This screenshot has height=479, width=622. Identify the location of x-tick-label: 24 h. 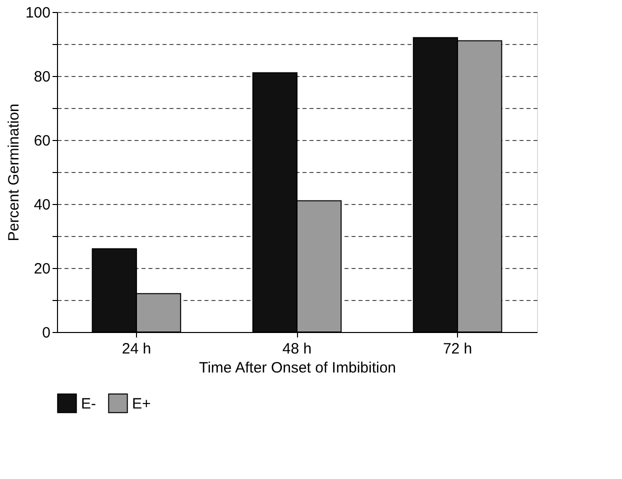
(137, 349).